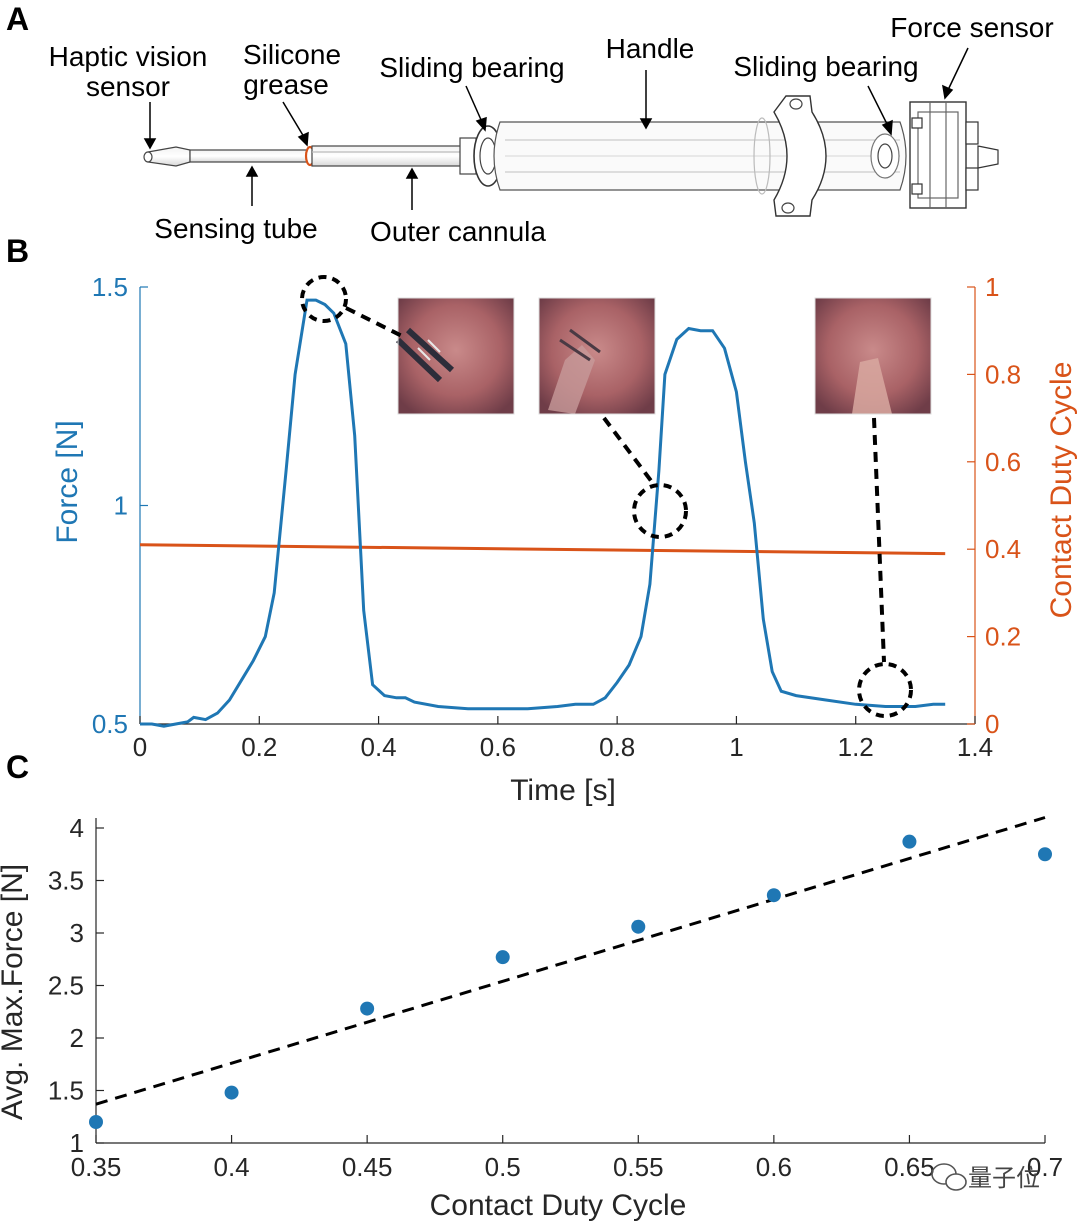 This screenshot has height=1223, width=1080. Describe the element at coordinates (825, 66) in the screenshot. I see `label-sliding-bearing-2: Sliding bearing` at that location.